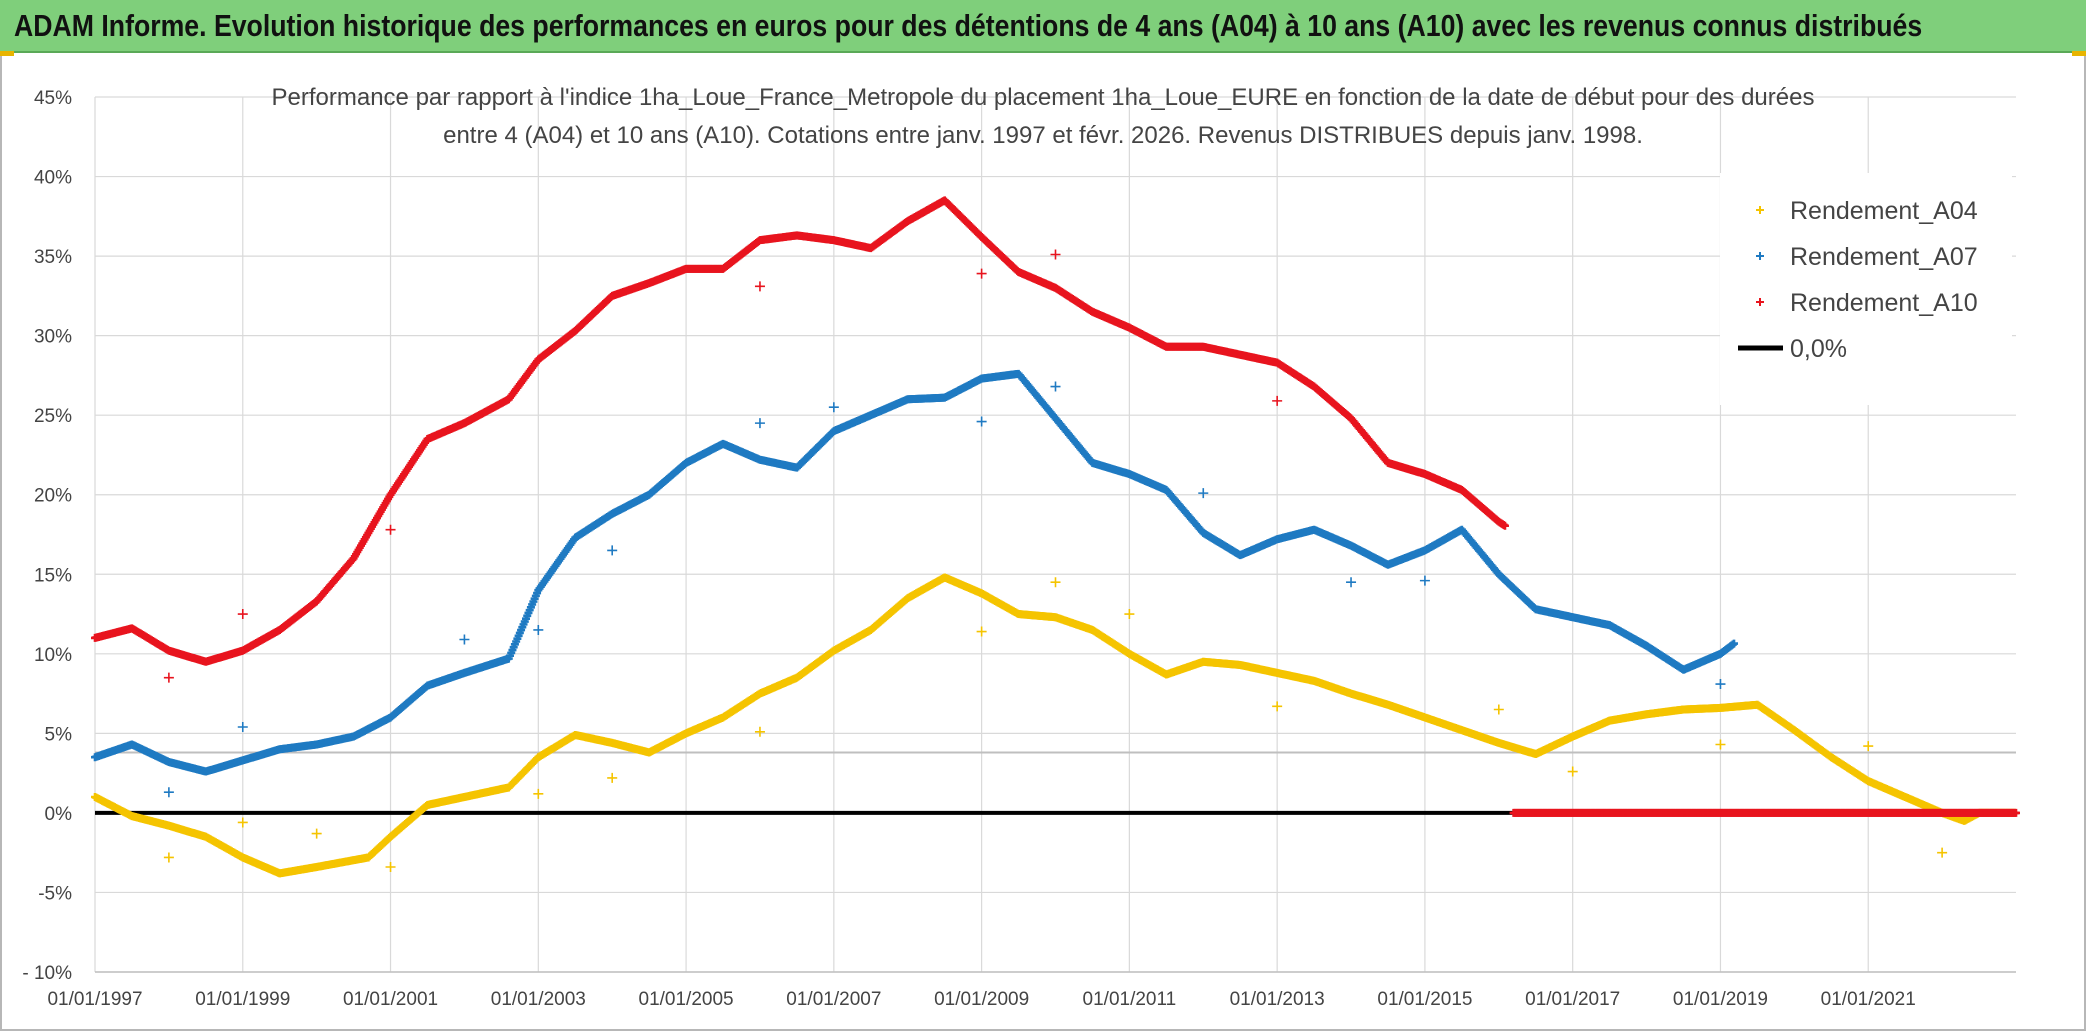 Image resolution: width=2086 pixels, height=1031 pixels. I want to click on x-tick-label: 01/01/2013, so click(1277, 999).